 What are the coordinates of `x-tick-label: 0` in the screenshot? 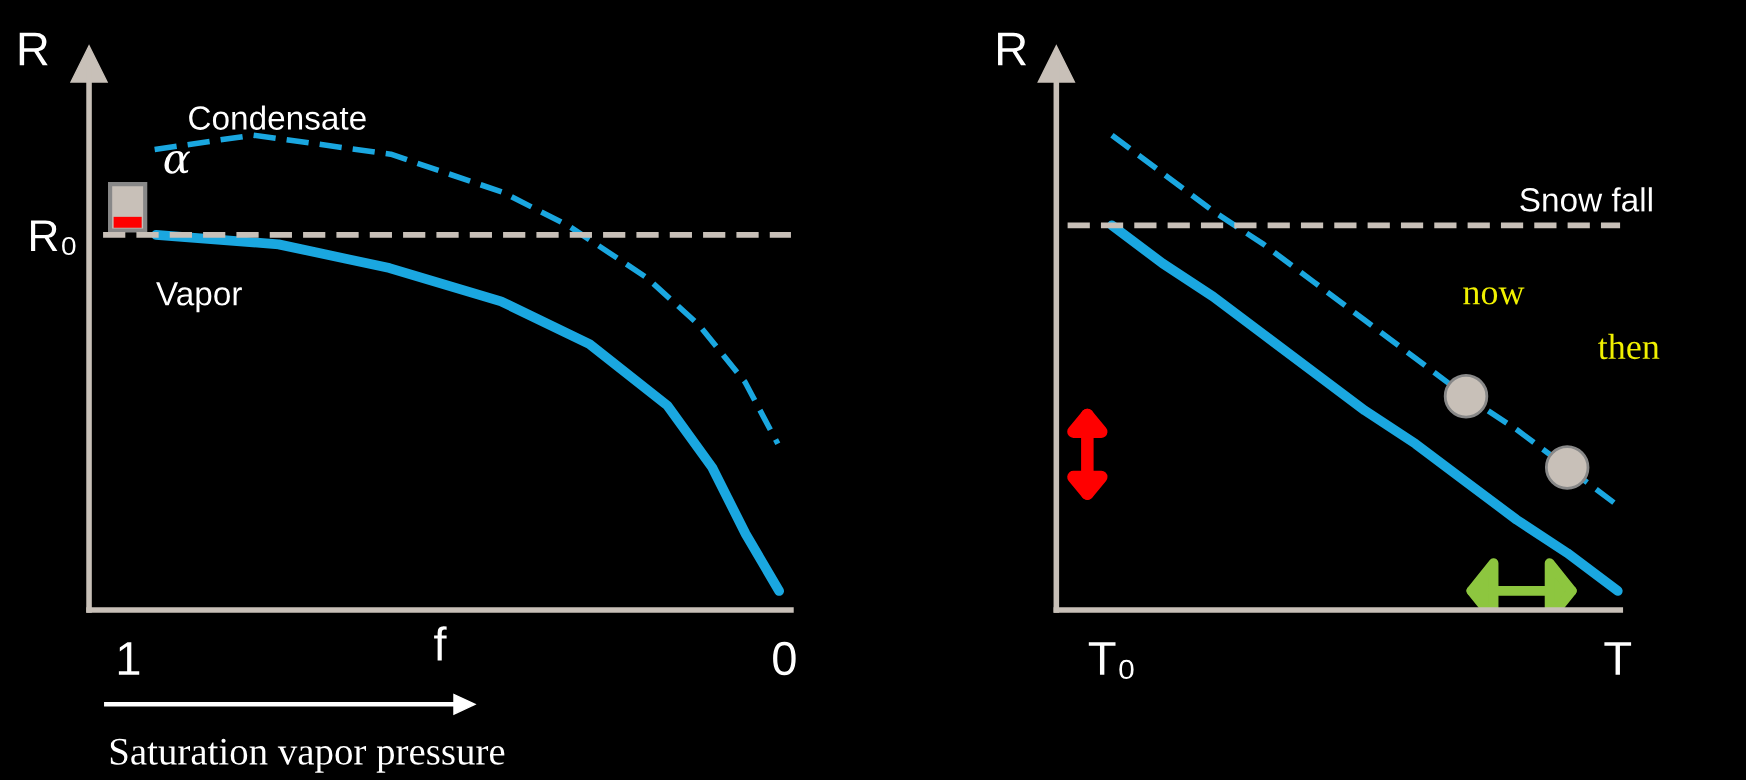 It's located at (784, 658).